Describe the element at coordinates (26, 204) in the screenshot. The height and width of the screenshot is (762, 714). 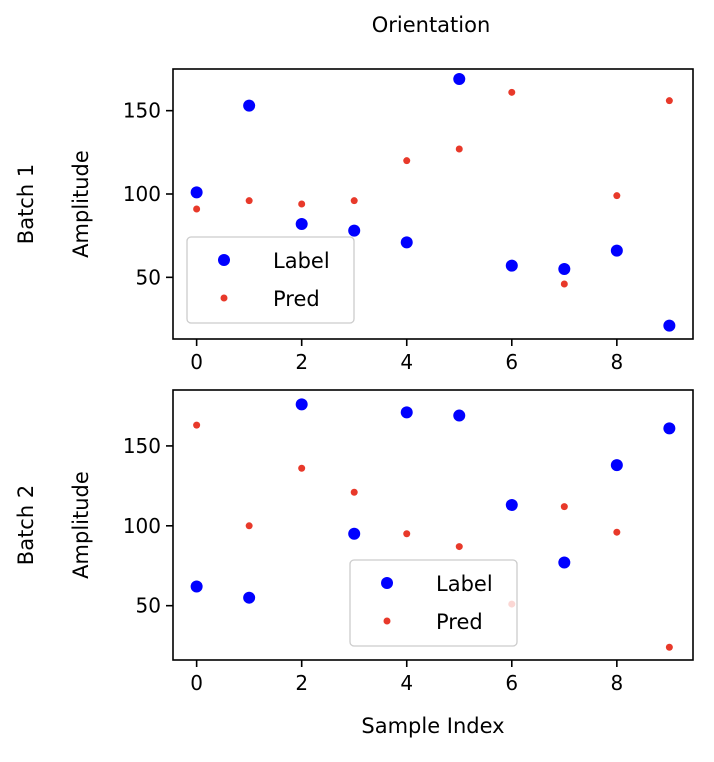
I see `row-label: Batch 1` at that location.